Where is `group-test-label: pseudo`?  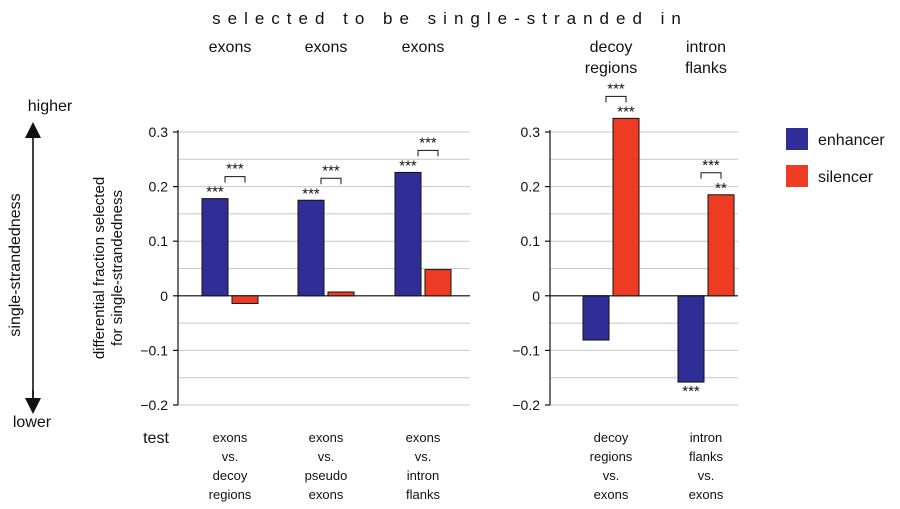
group-test-label: pseudo is located at coordinates (326, 475).